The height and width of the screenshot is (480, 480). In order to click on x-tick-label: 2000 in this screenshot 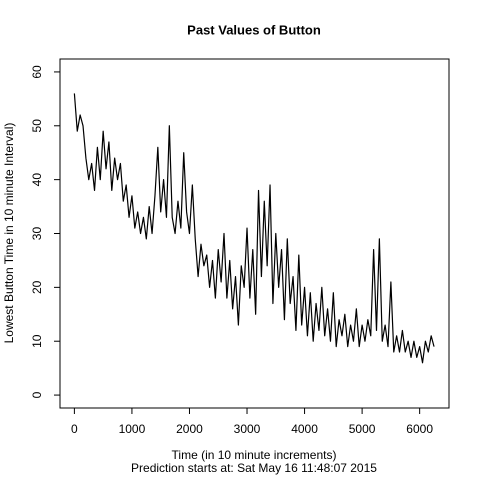, I will do `click(189, 429)`.